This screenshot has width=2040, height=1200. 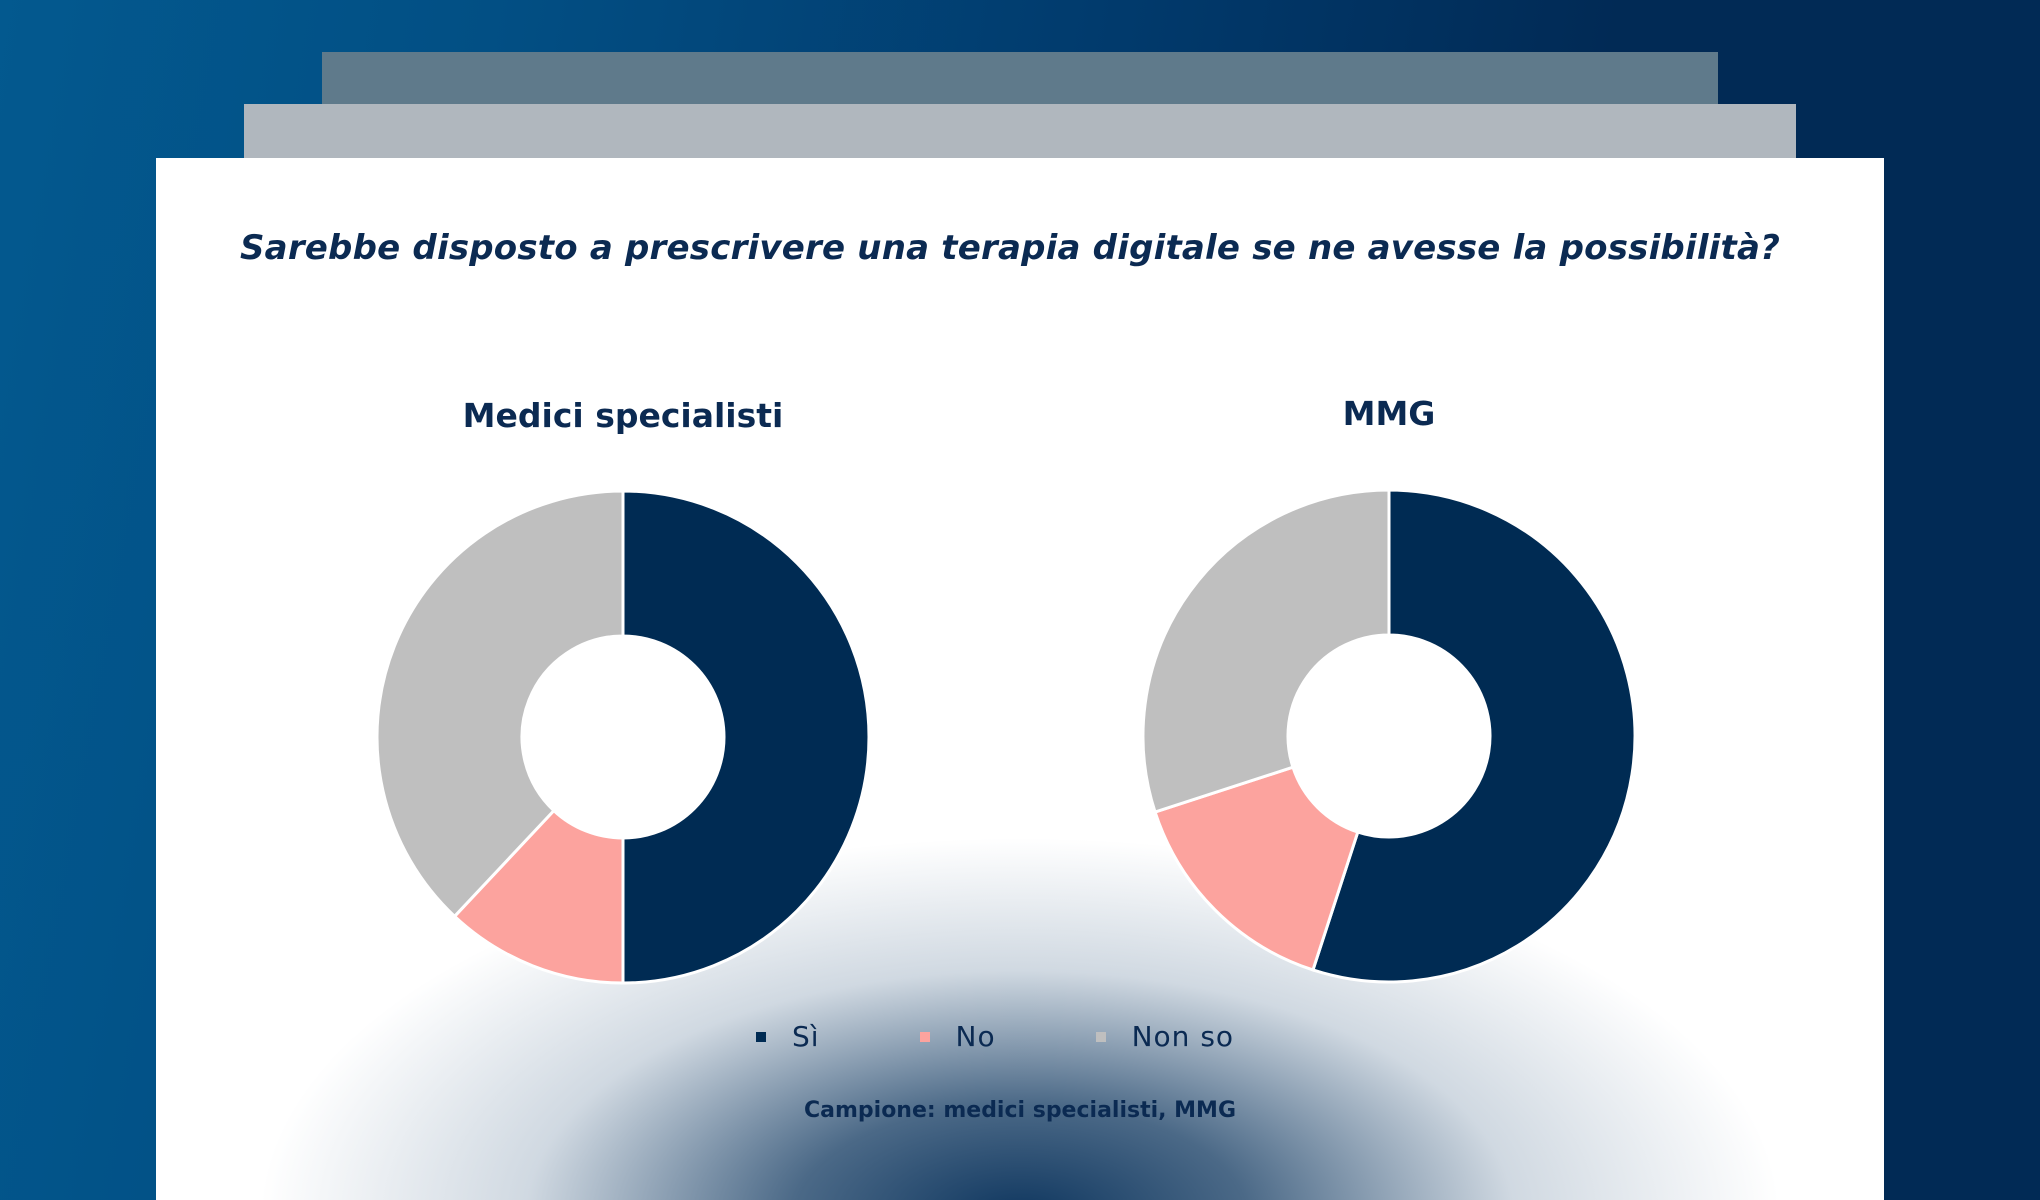 I want to click on donut-chart-mmg, so click(x=1389, y=736).